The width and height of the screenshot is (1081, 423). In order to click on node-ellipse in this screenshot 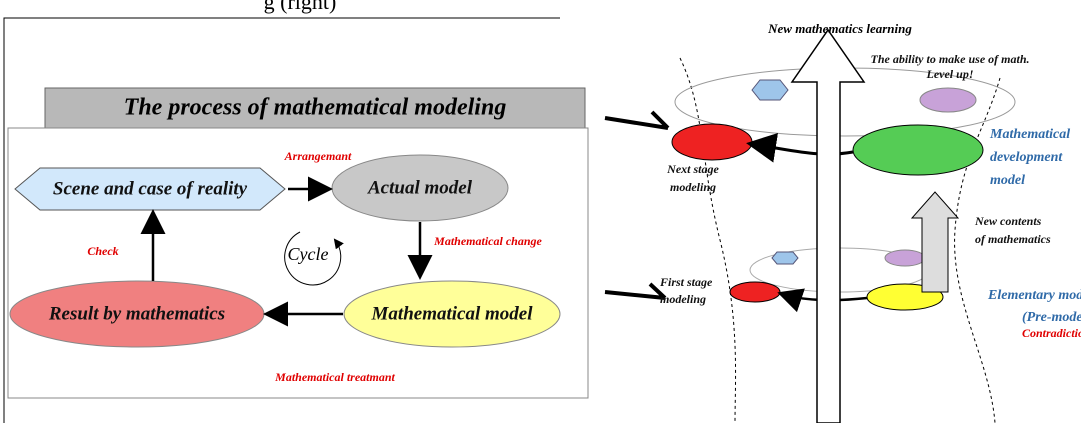, I will do `click(452, 314)`.